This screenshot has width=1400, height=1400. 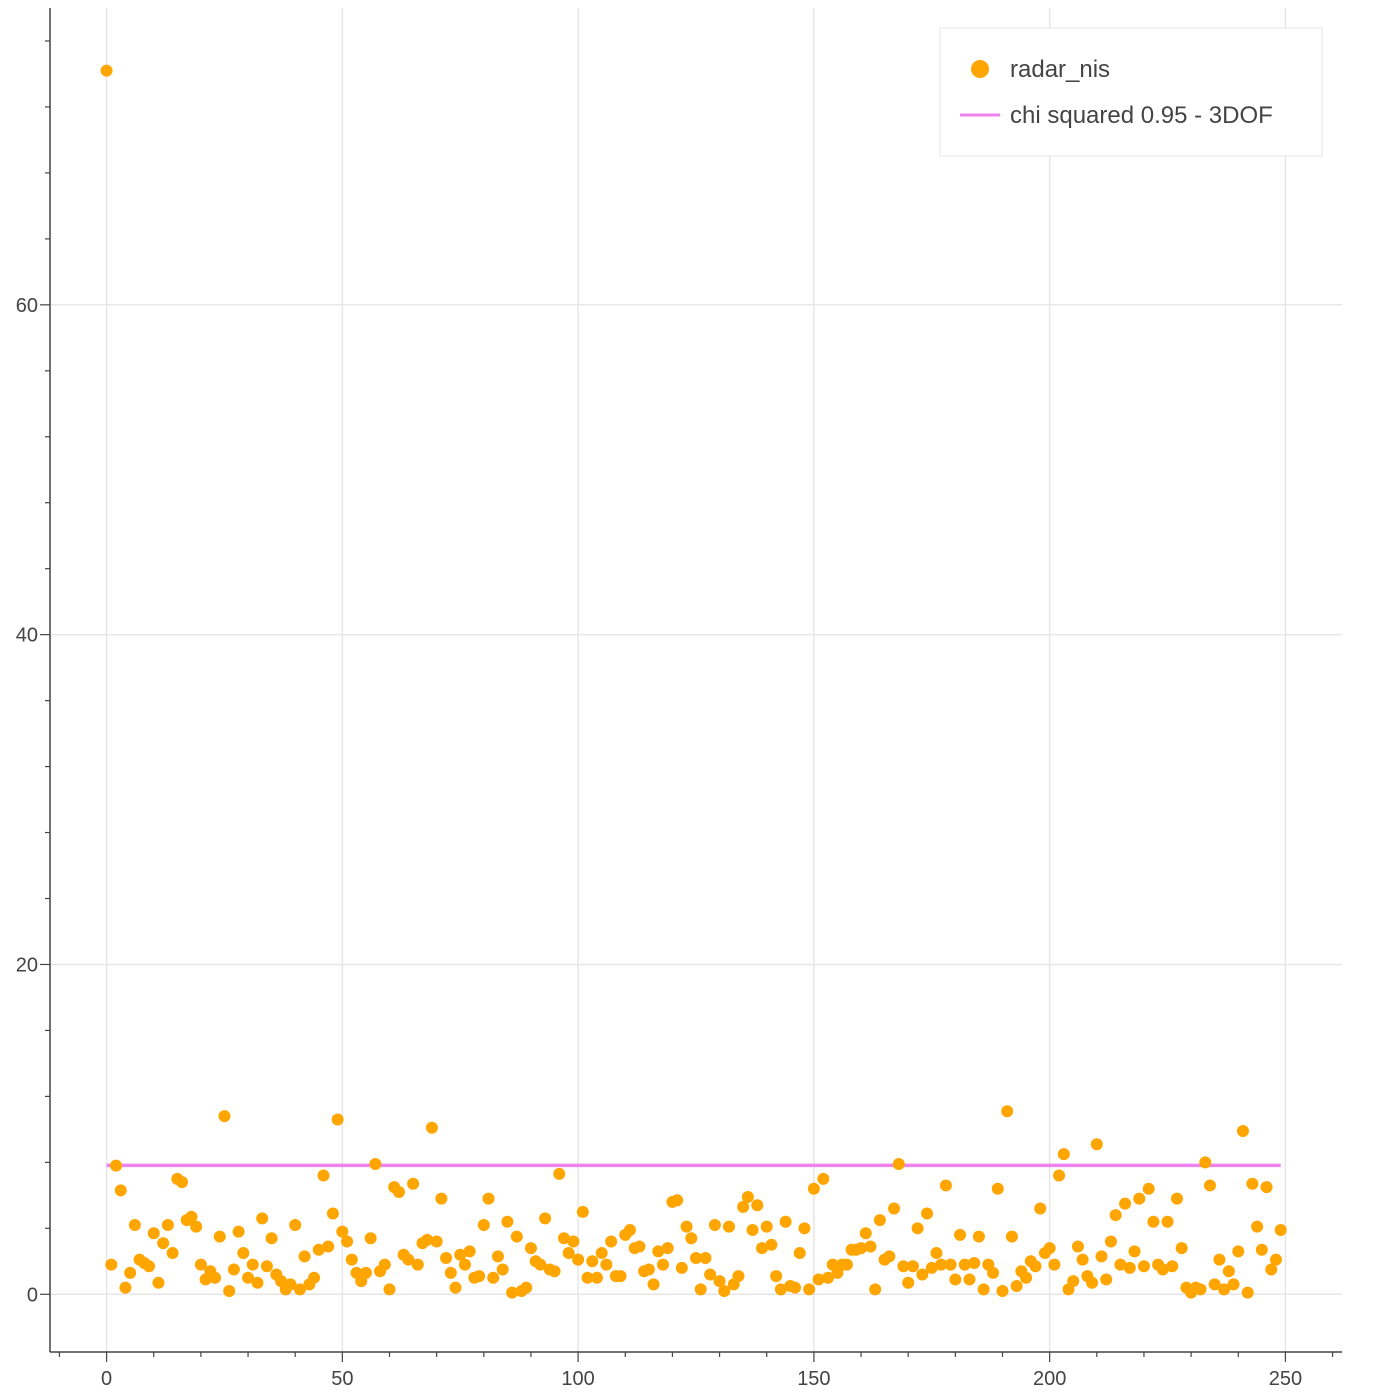 I want to click on x-tick-label: 150, so click(x=813, y=1379).